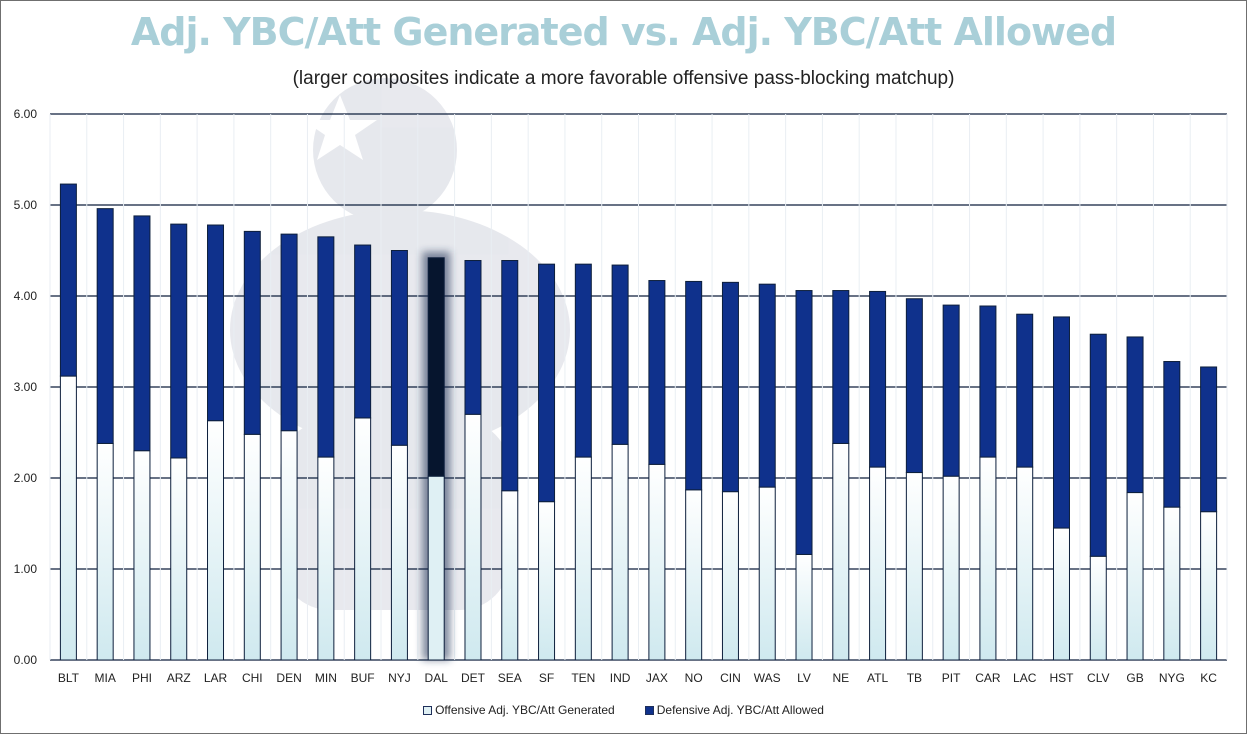 This screenshot has height=734, width=1247. I want to click on bar-defensive-pit, so click(951, 390).